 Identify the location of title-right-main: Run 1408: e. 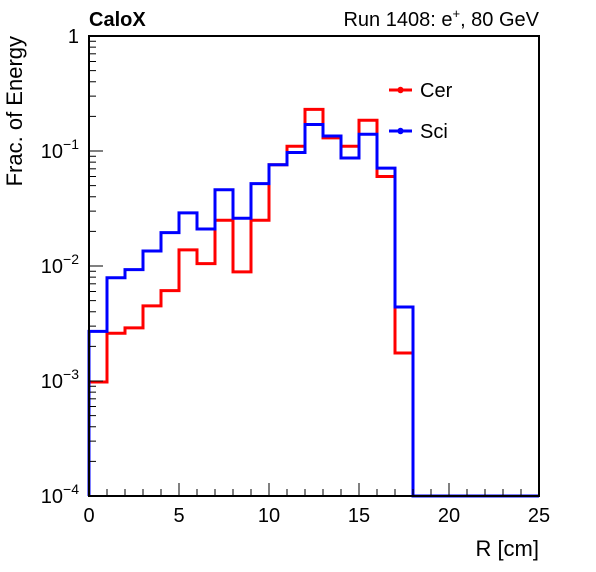
(397, 20).